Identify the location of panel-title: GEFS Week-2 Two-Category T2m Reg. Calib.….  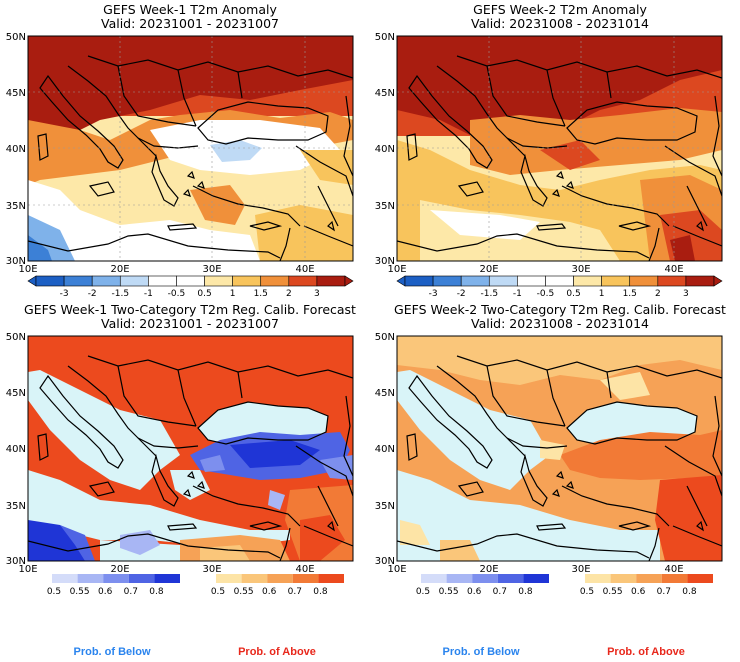
(560, 309).